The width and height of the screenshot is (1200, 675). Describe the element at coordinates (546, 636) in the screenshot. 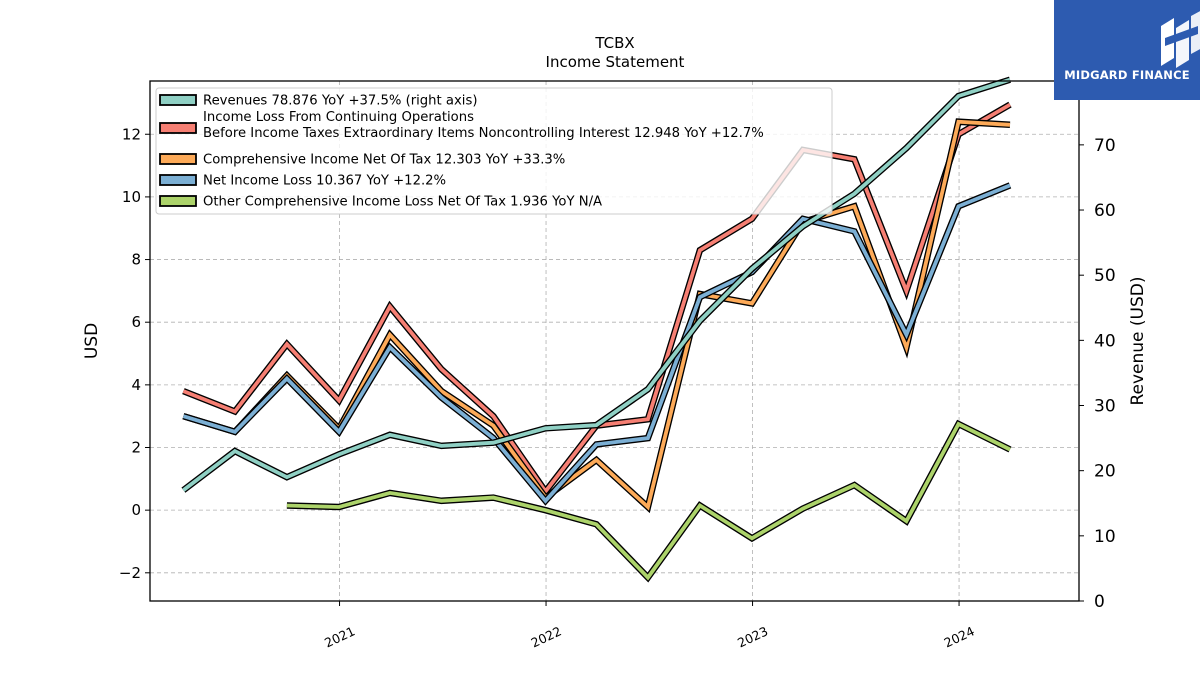

I see `x-tick-label: 2022` at that location.